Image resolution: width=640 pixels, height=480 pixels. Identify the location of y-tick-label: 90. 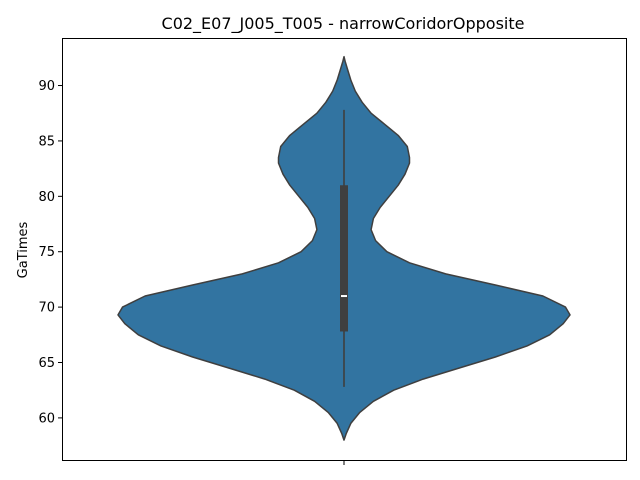
(46, 86).